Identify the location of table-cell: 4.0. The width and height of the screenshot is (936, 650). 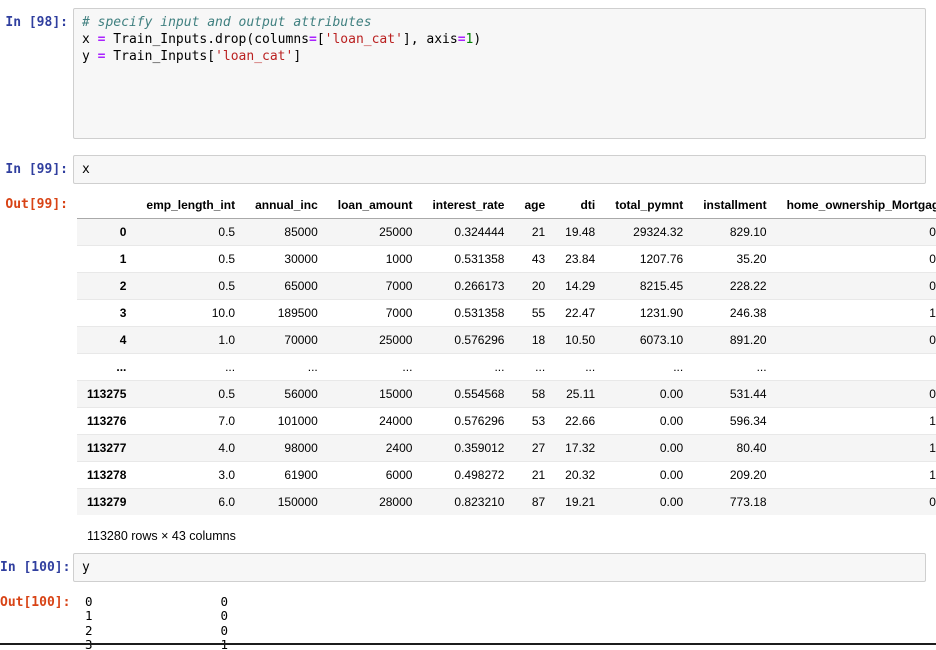
(191, 448).